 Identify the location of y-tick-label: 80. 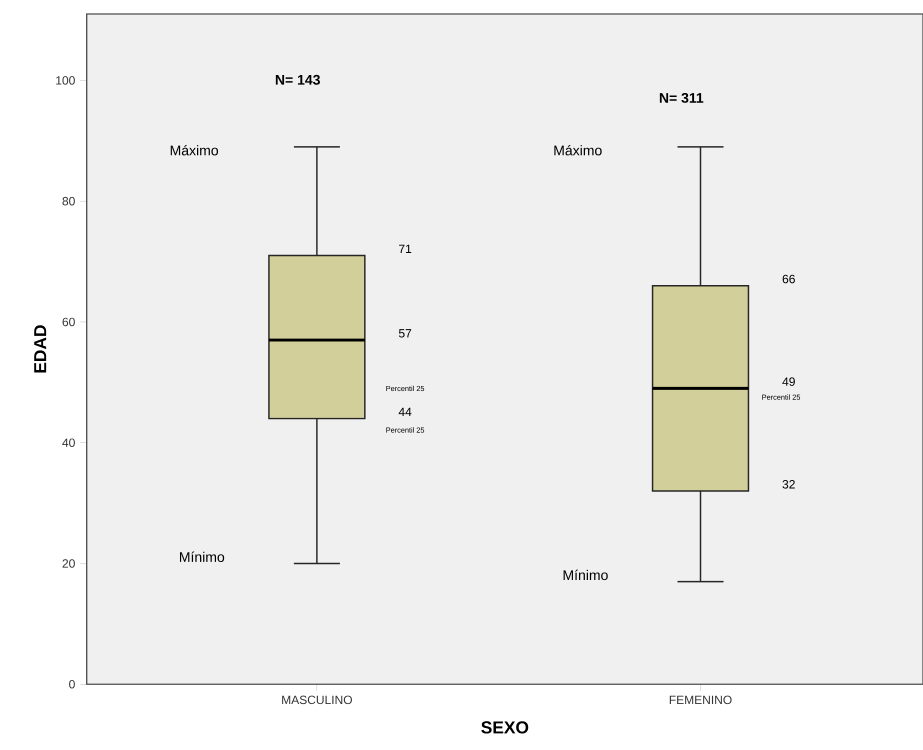
(68, 201).